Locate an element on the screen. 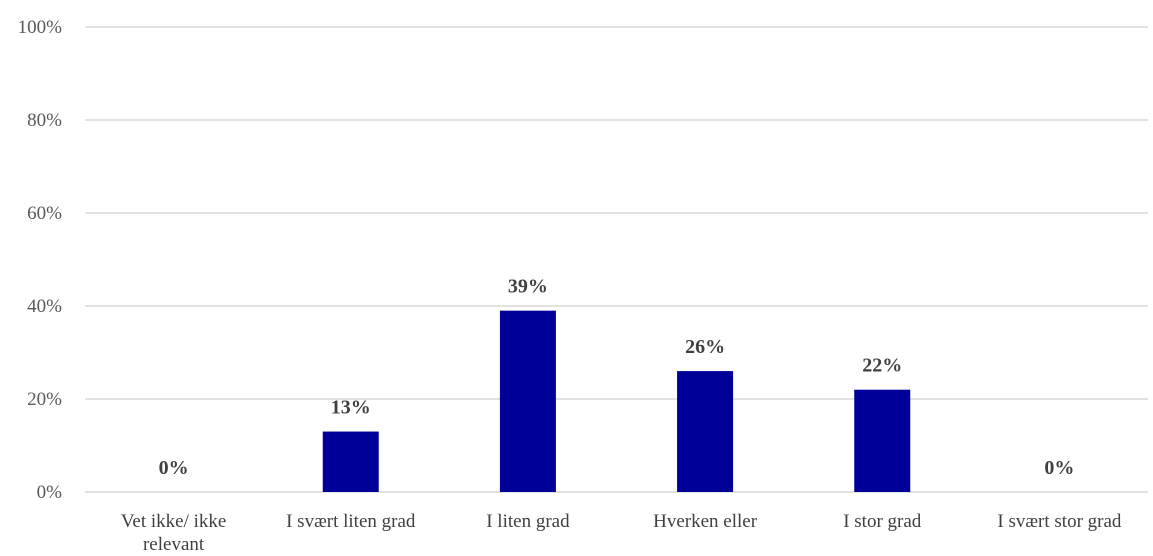 Image resolution: width=1153 pixels, height=556 pixels. y-tick-label: 40% is located at coordinates (44, 306).